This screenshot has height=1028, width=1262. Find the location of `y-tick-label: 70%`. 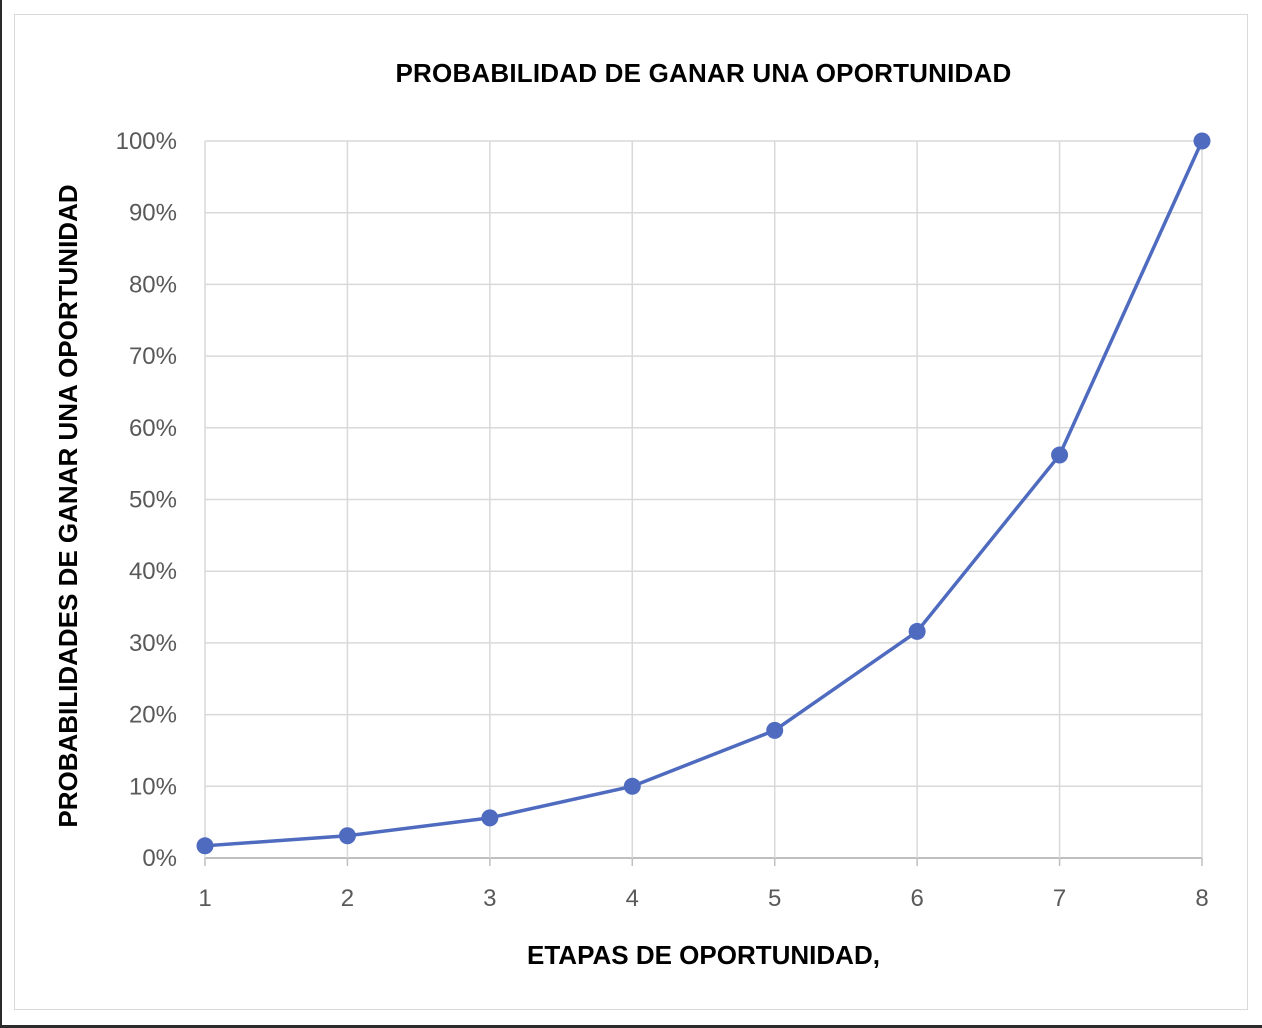

y-tick-label: 70% is located at coordinates (153, 356).